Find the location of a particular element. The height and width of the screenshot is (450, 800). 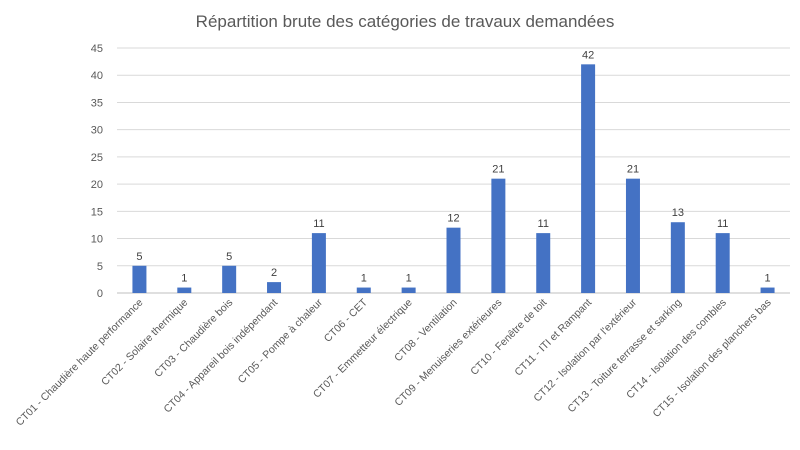

x-tick-label: CT03 - Chaudière bois is located at coordinates (193, 338).